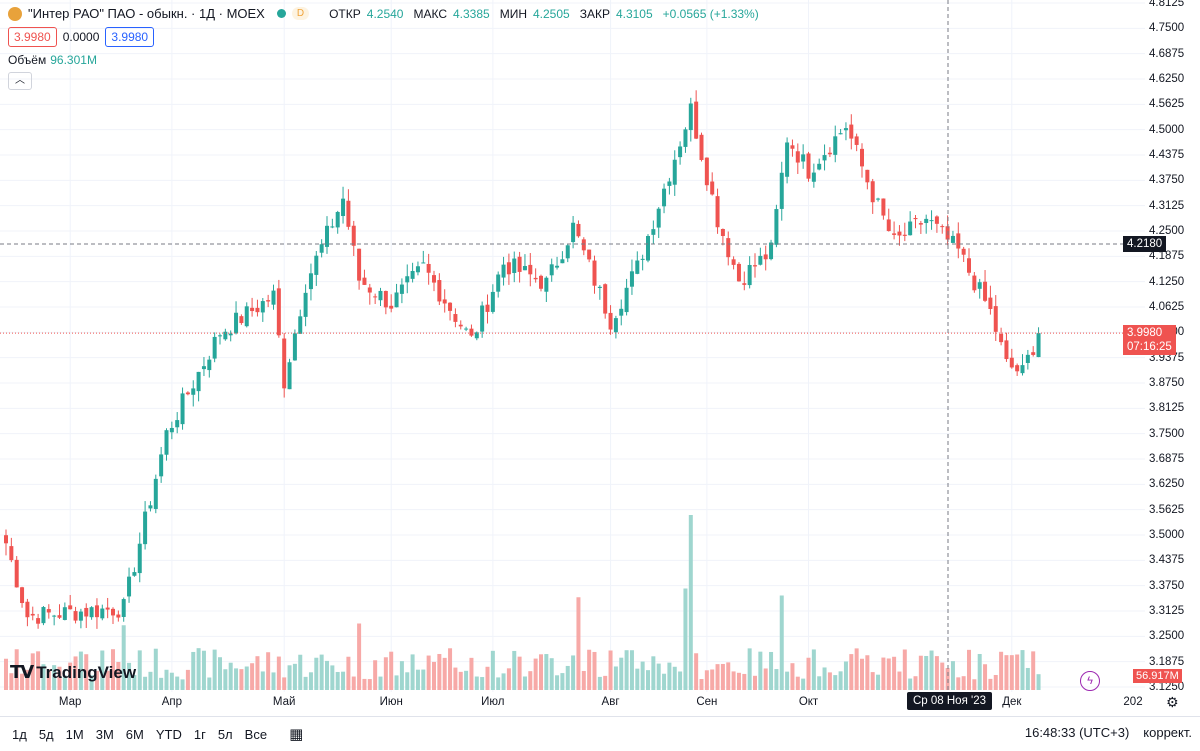  I want to click on range-button: 5л, so click(225, 734).